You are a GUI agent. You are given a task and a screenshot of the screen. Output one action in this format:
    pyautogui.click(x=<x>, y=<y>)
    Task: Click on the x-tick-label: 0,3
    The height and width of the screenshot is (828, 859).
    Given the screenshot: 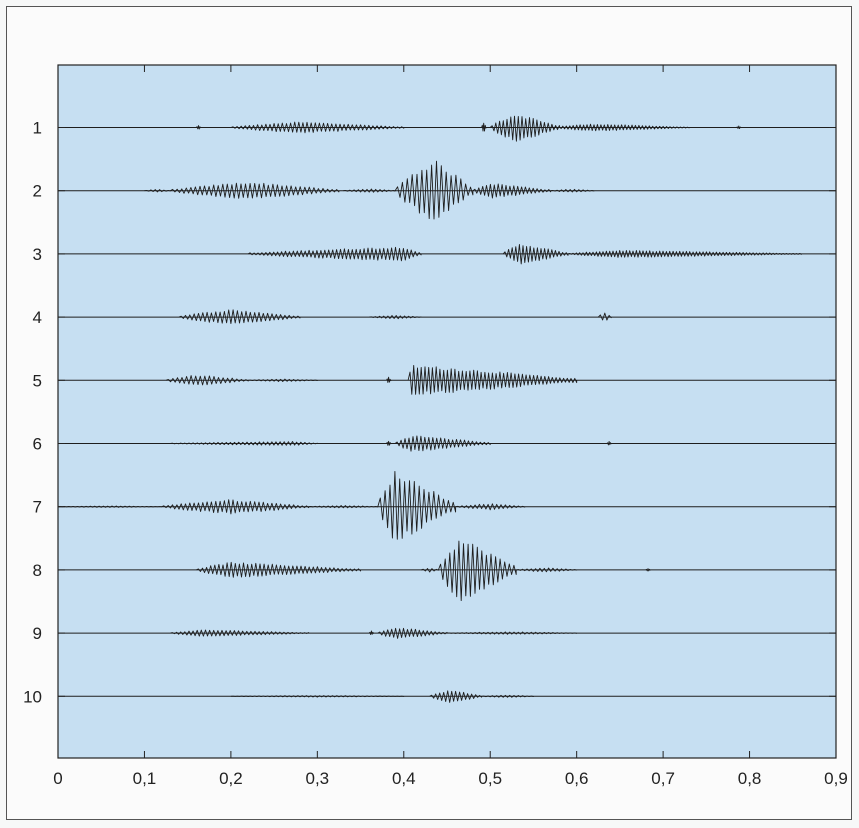 What is the action you would take?
    pyautogui.click(x=318, y=778)
    